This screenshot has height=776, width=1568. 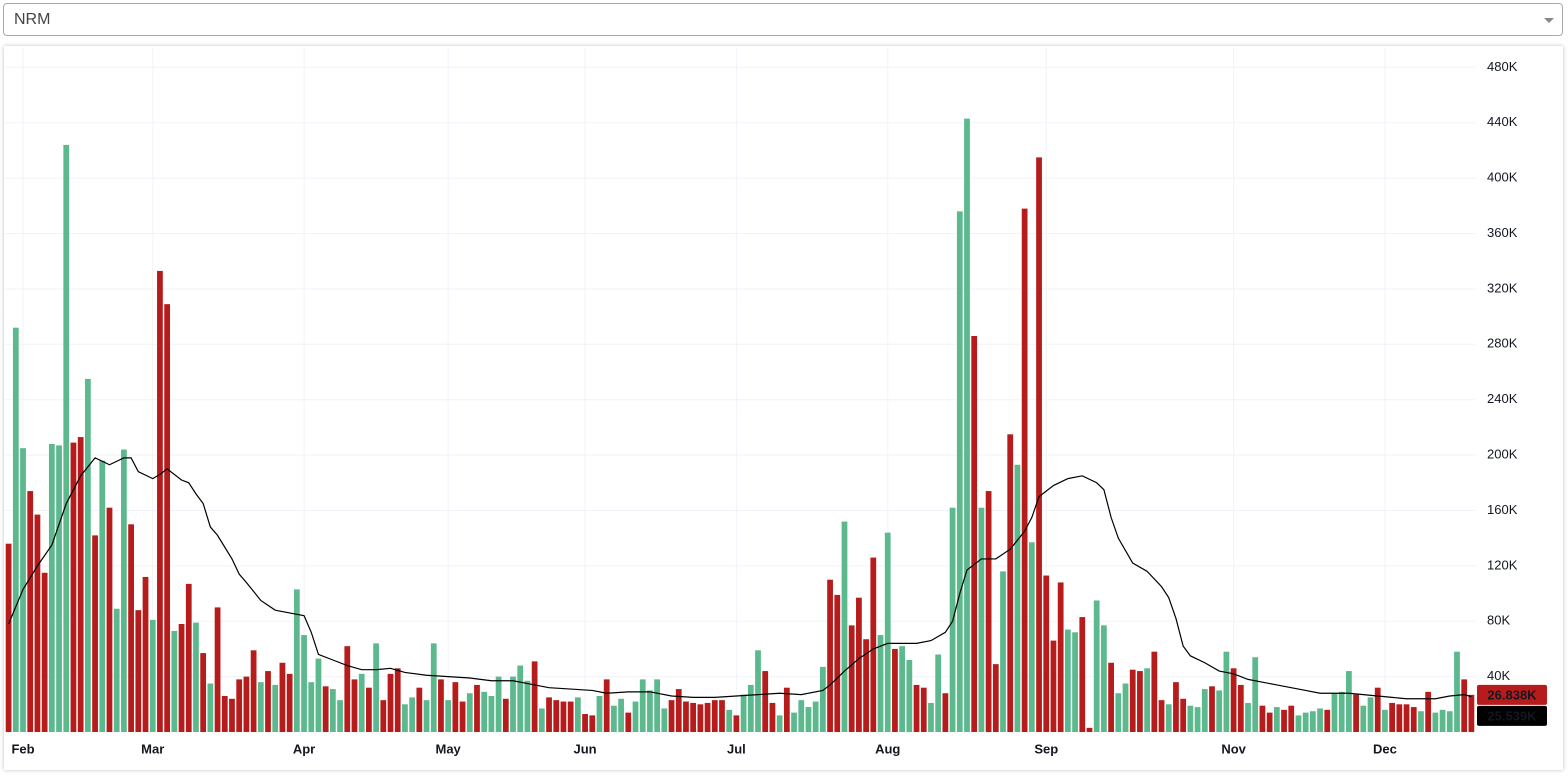 What do you see at coordinates (152, 748) in the screenshot?
I see `x-tick-label: Mar` at bounding box center [152, 748].